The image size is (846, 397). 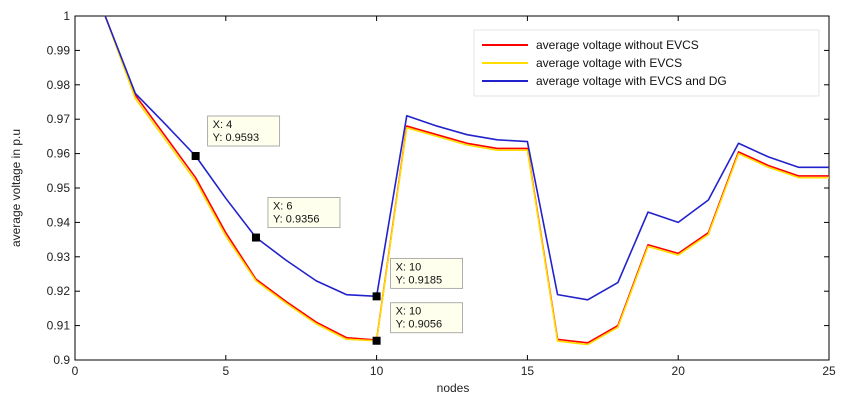 What do you see at coordinates (296, 220) in the screenshot?
I see `datatip-y-label: Y: 0.9356` at bounding box center [296, 220].